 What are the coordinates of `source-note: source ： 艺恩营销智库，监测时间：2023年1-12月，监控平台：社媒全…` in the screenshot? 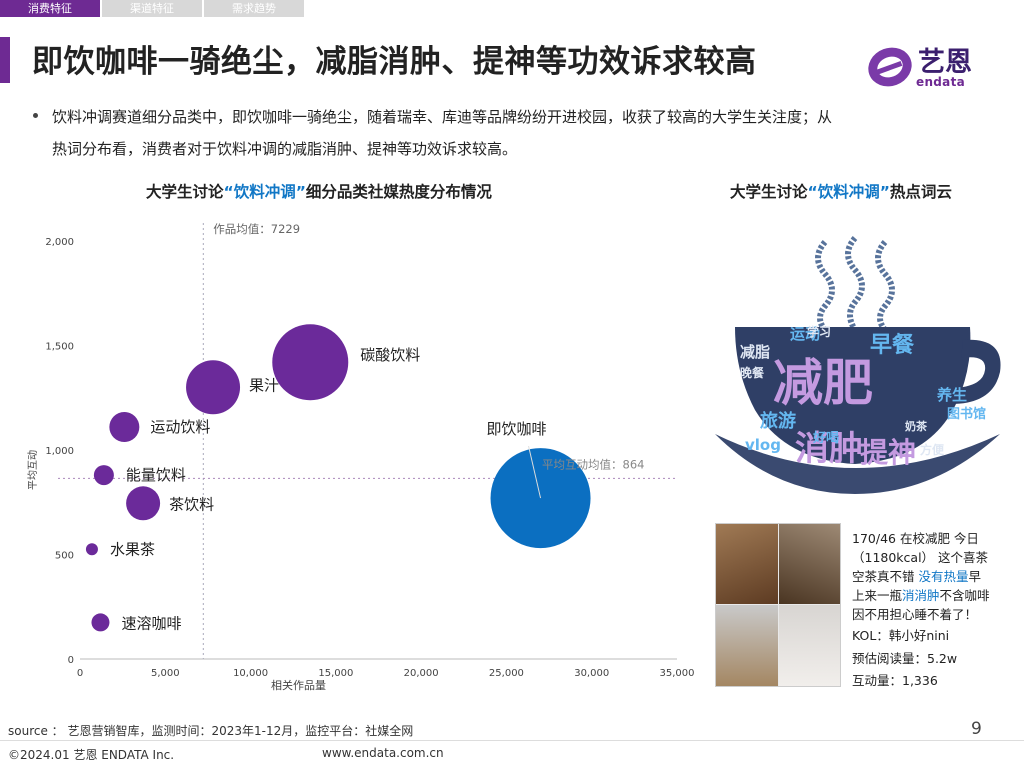 It's located at (211, 731).